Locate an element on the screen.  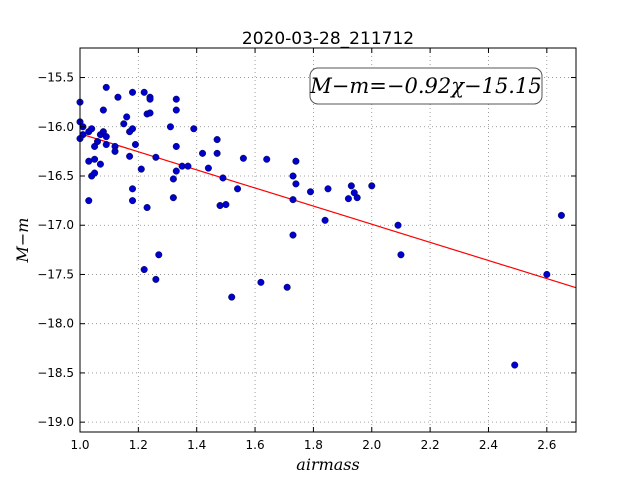
x-tick-label: 2.2 is located at coordinates (430, 445).